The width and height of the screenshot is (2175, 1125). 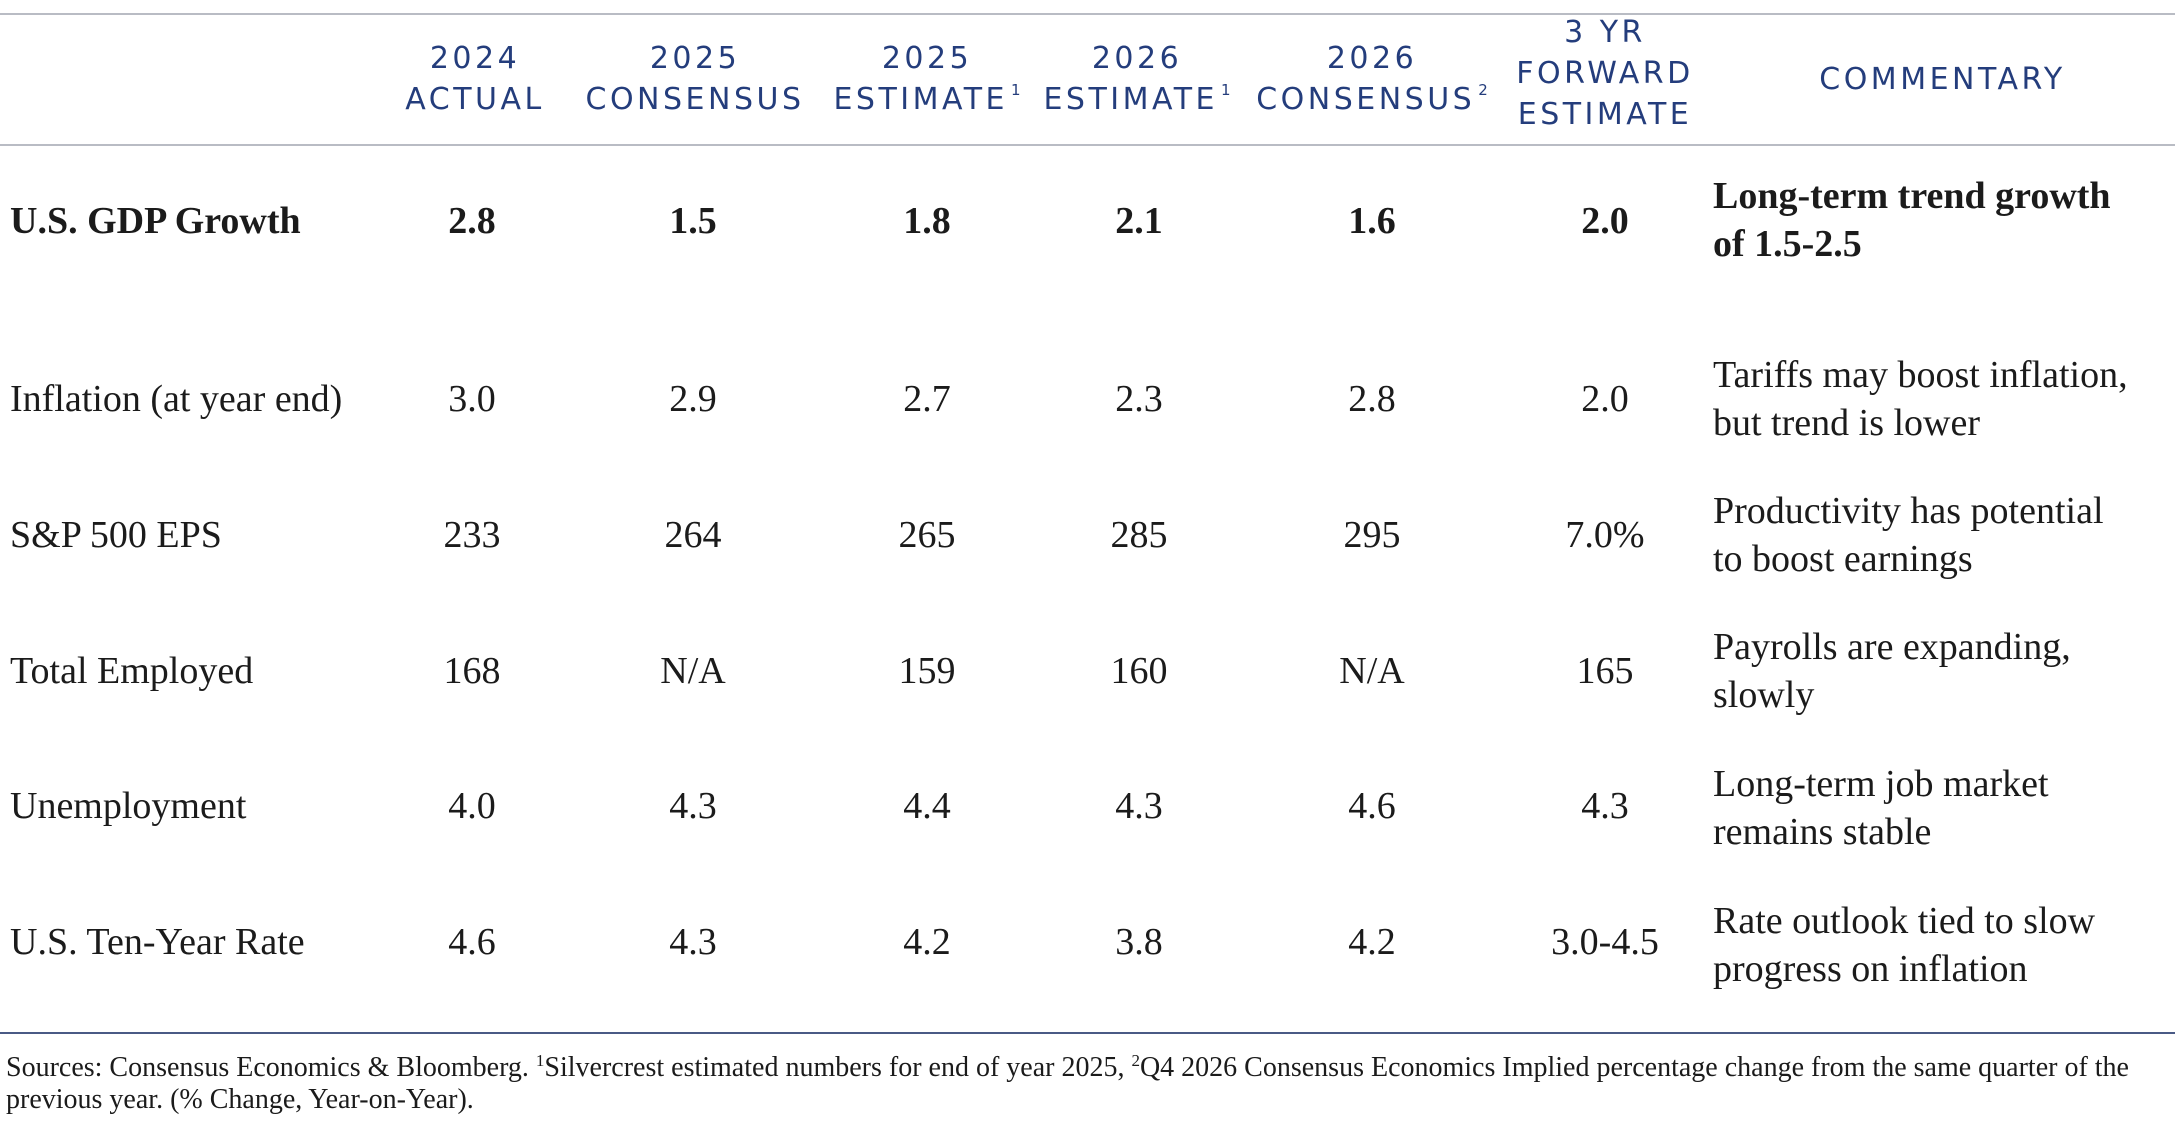 I want to click on employed-2025-estimate: 159, so click(x=927, y=671).